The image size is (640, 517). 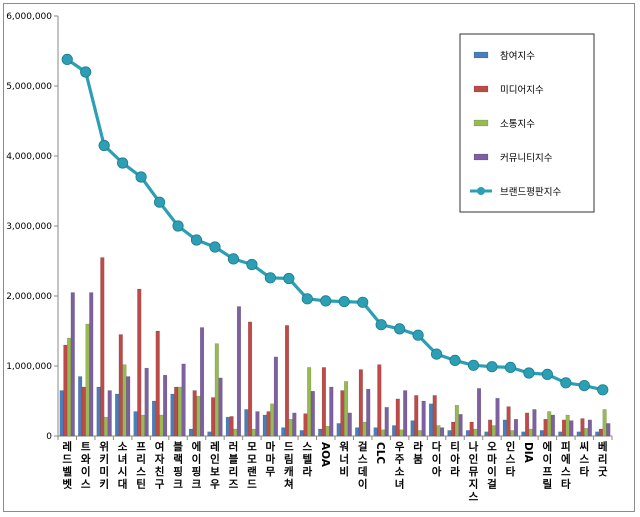 I want to click on legend-label: 참여지수, so click(x=517, y=56).